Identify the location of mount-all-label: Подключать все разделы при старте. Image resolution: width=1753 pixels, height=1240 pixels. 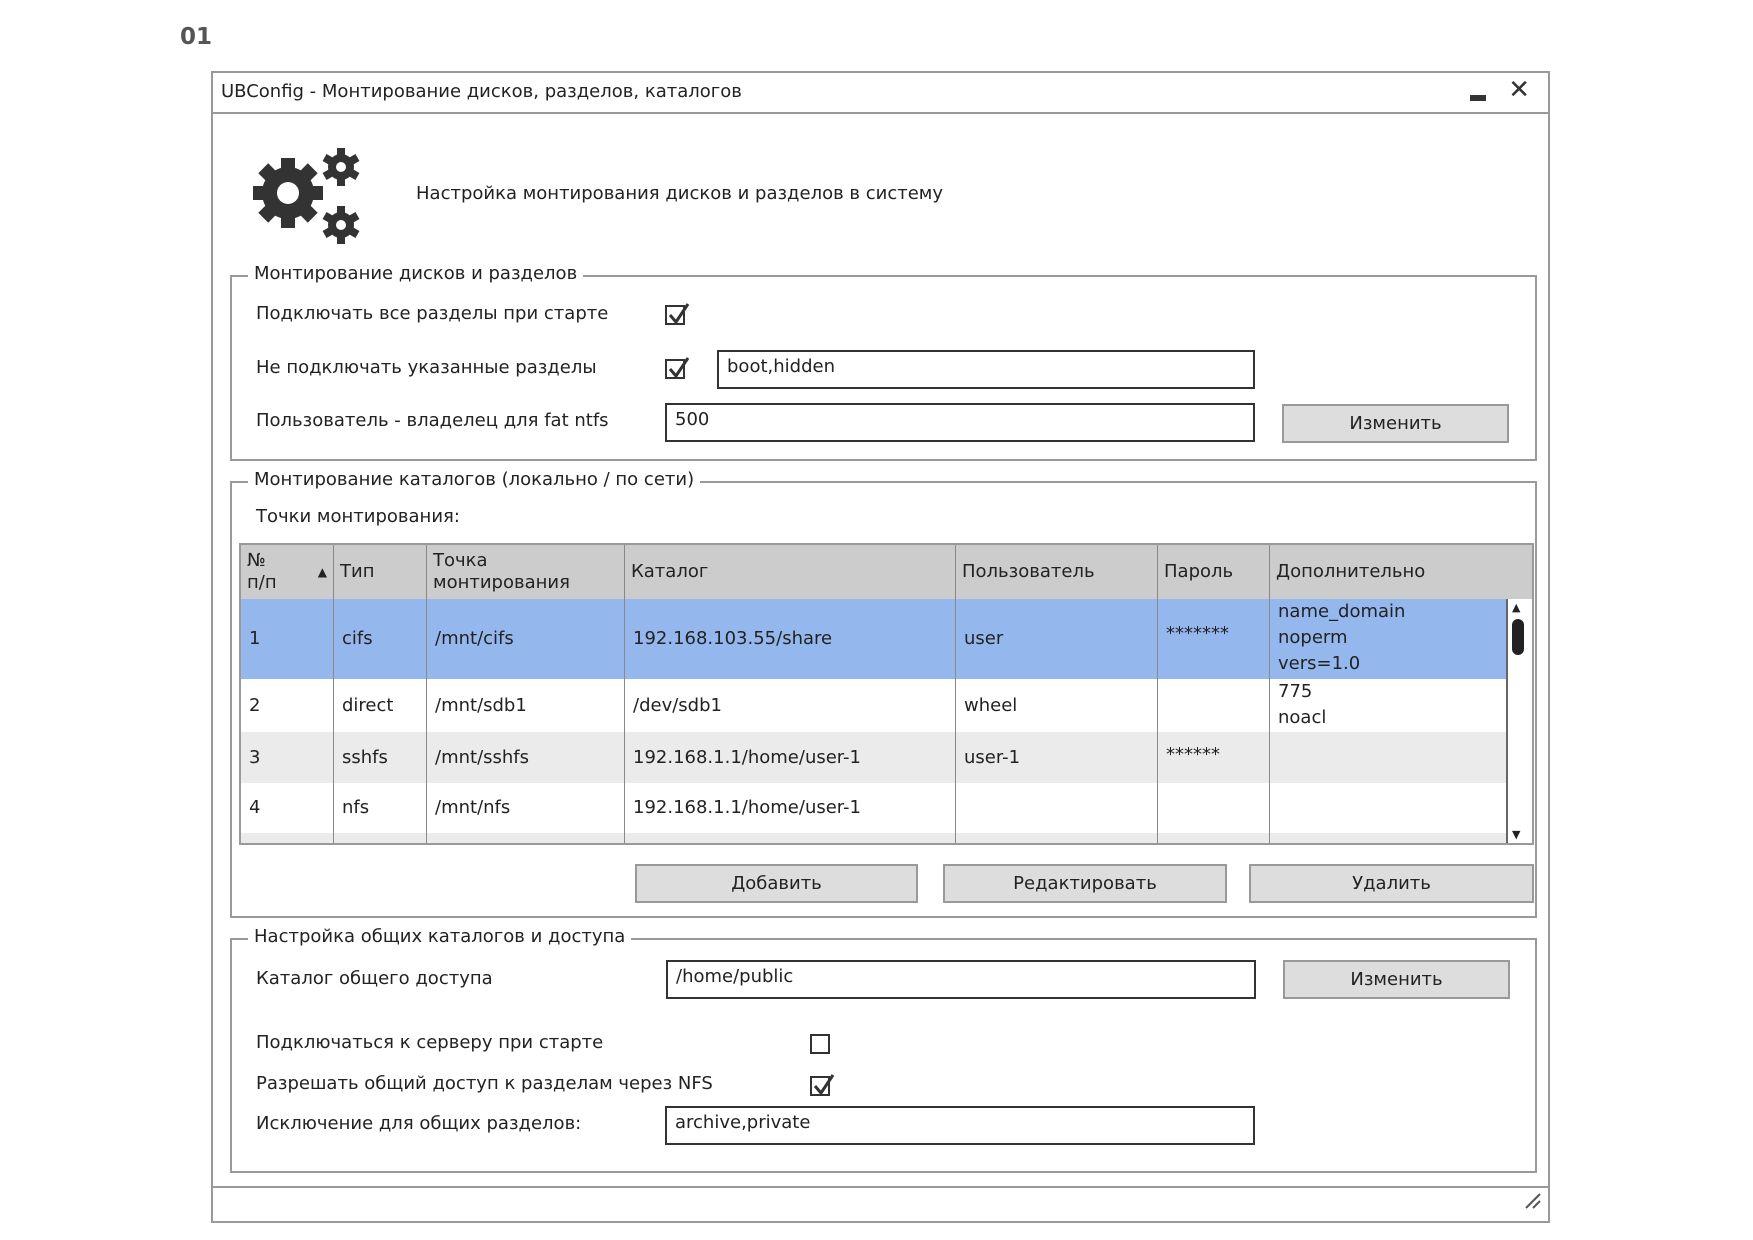
(432, 313).